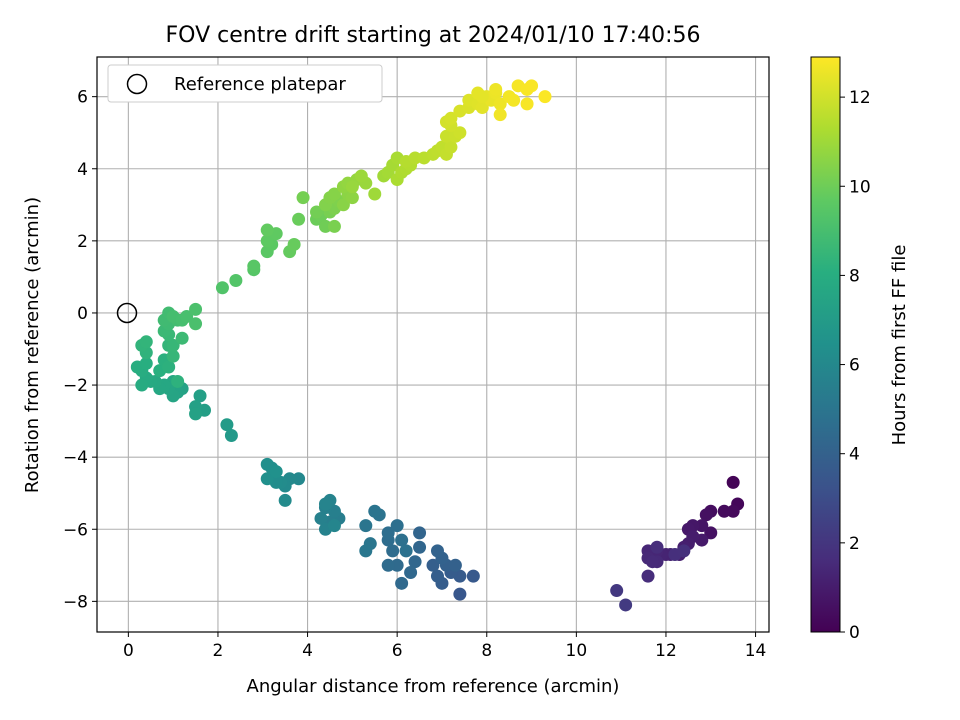 The width and height of the screenshot is (960, 720). I want to click on x-axis-ticks: 0 2 4 6 8 10 12 14, so click(444, 646).